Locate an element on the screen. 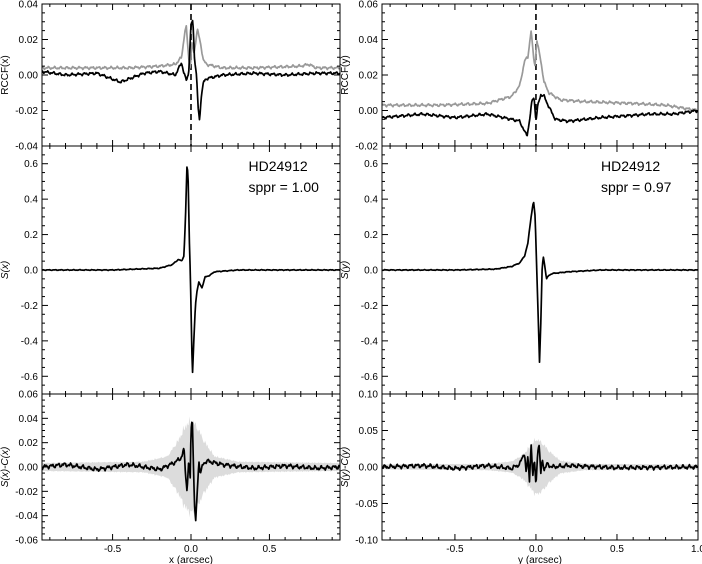 This screenshot has width=702, height=564. x-tick-label: 1.0 is located at coordinates (696, 549).